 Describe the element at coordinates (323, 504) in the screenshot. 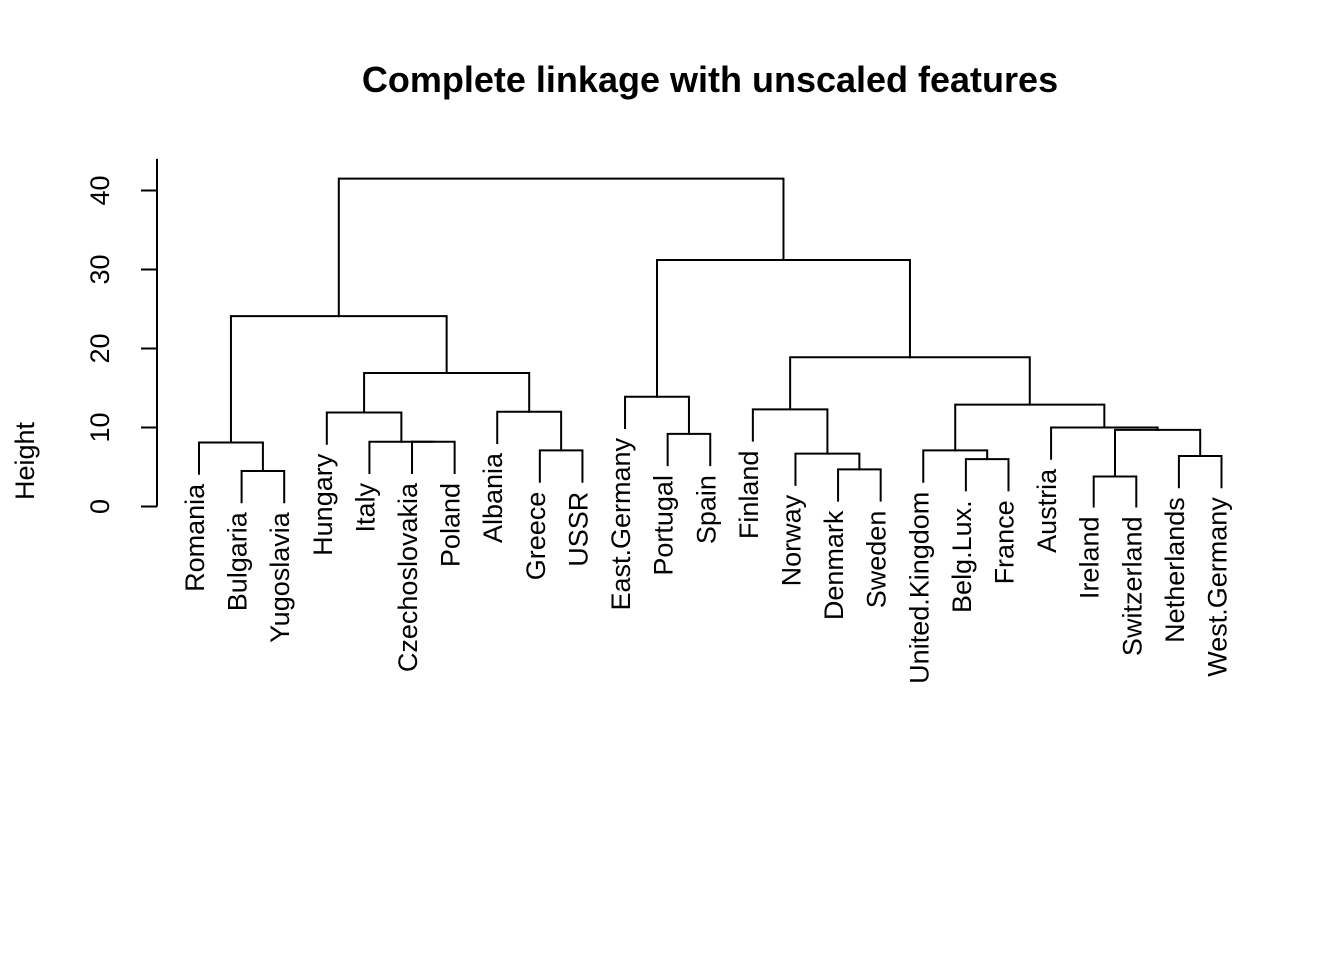

I see `leaf-label: Hungary` at that location.